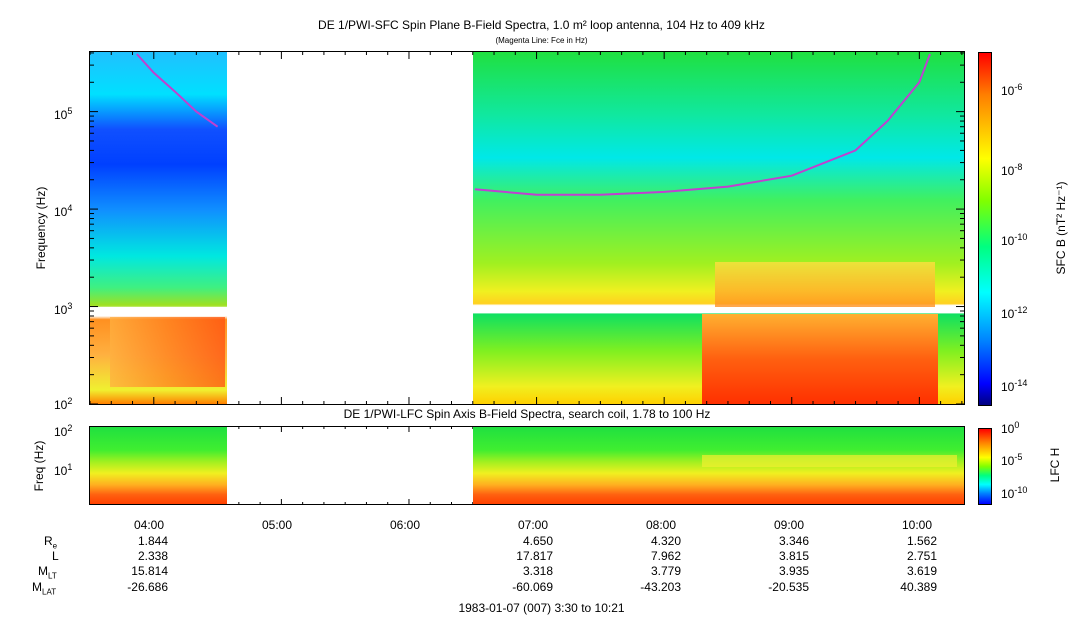  Describe the element at coordinates (917, 525) in the screenshot. I see `time-label: 10:00` at that location.